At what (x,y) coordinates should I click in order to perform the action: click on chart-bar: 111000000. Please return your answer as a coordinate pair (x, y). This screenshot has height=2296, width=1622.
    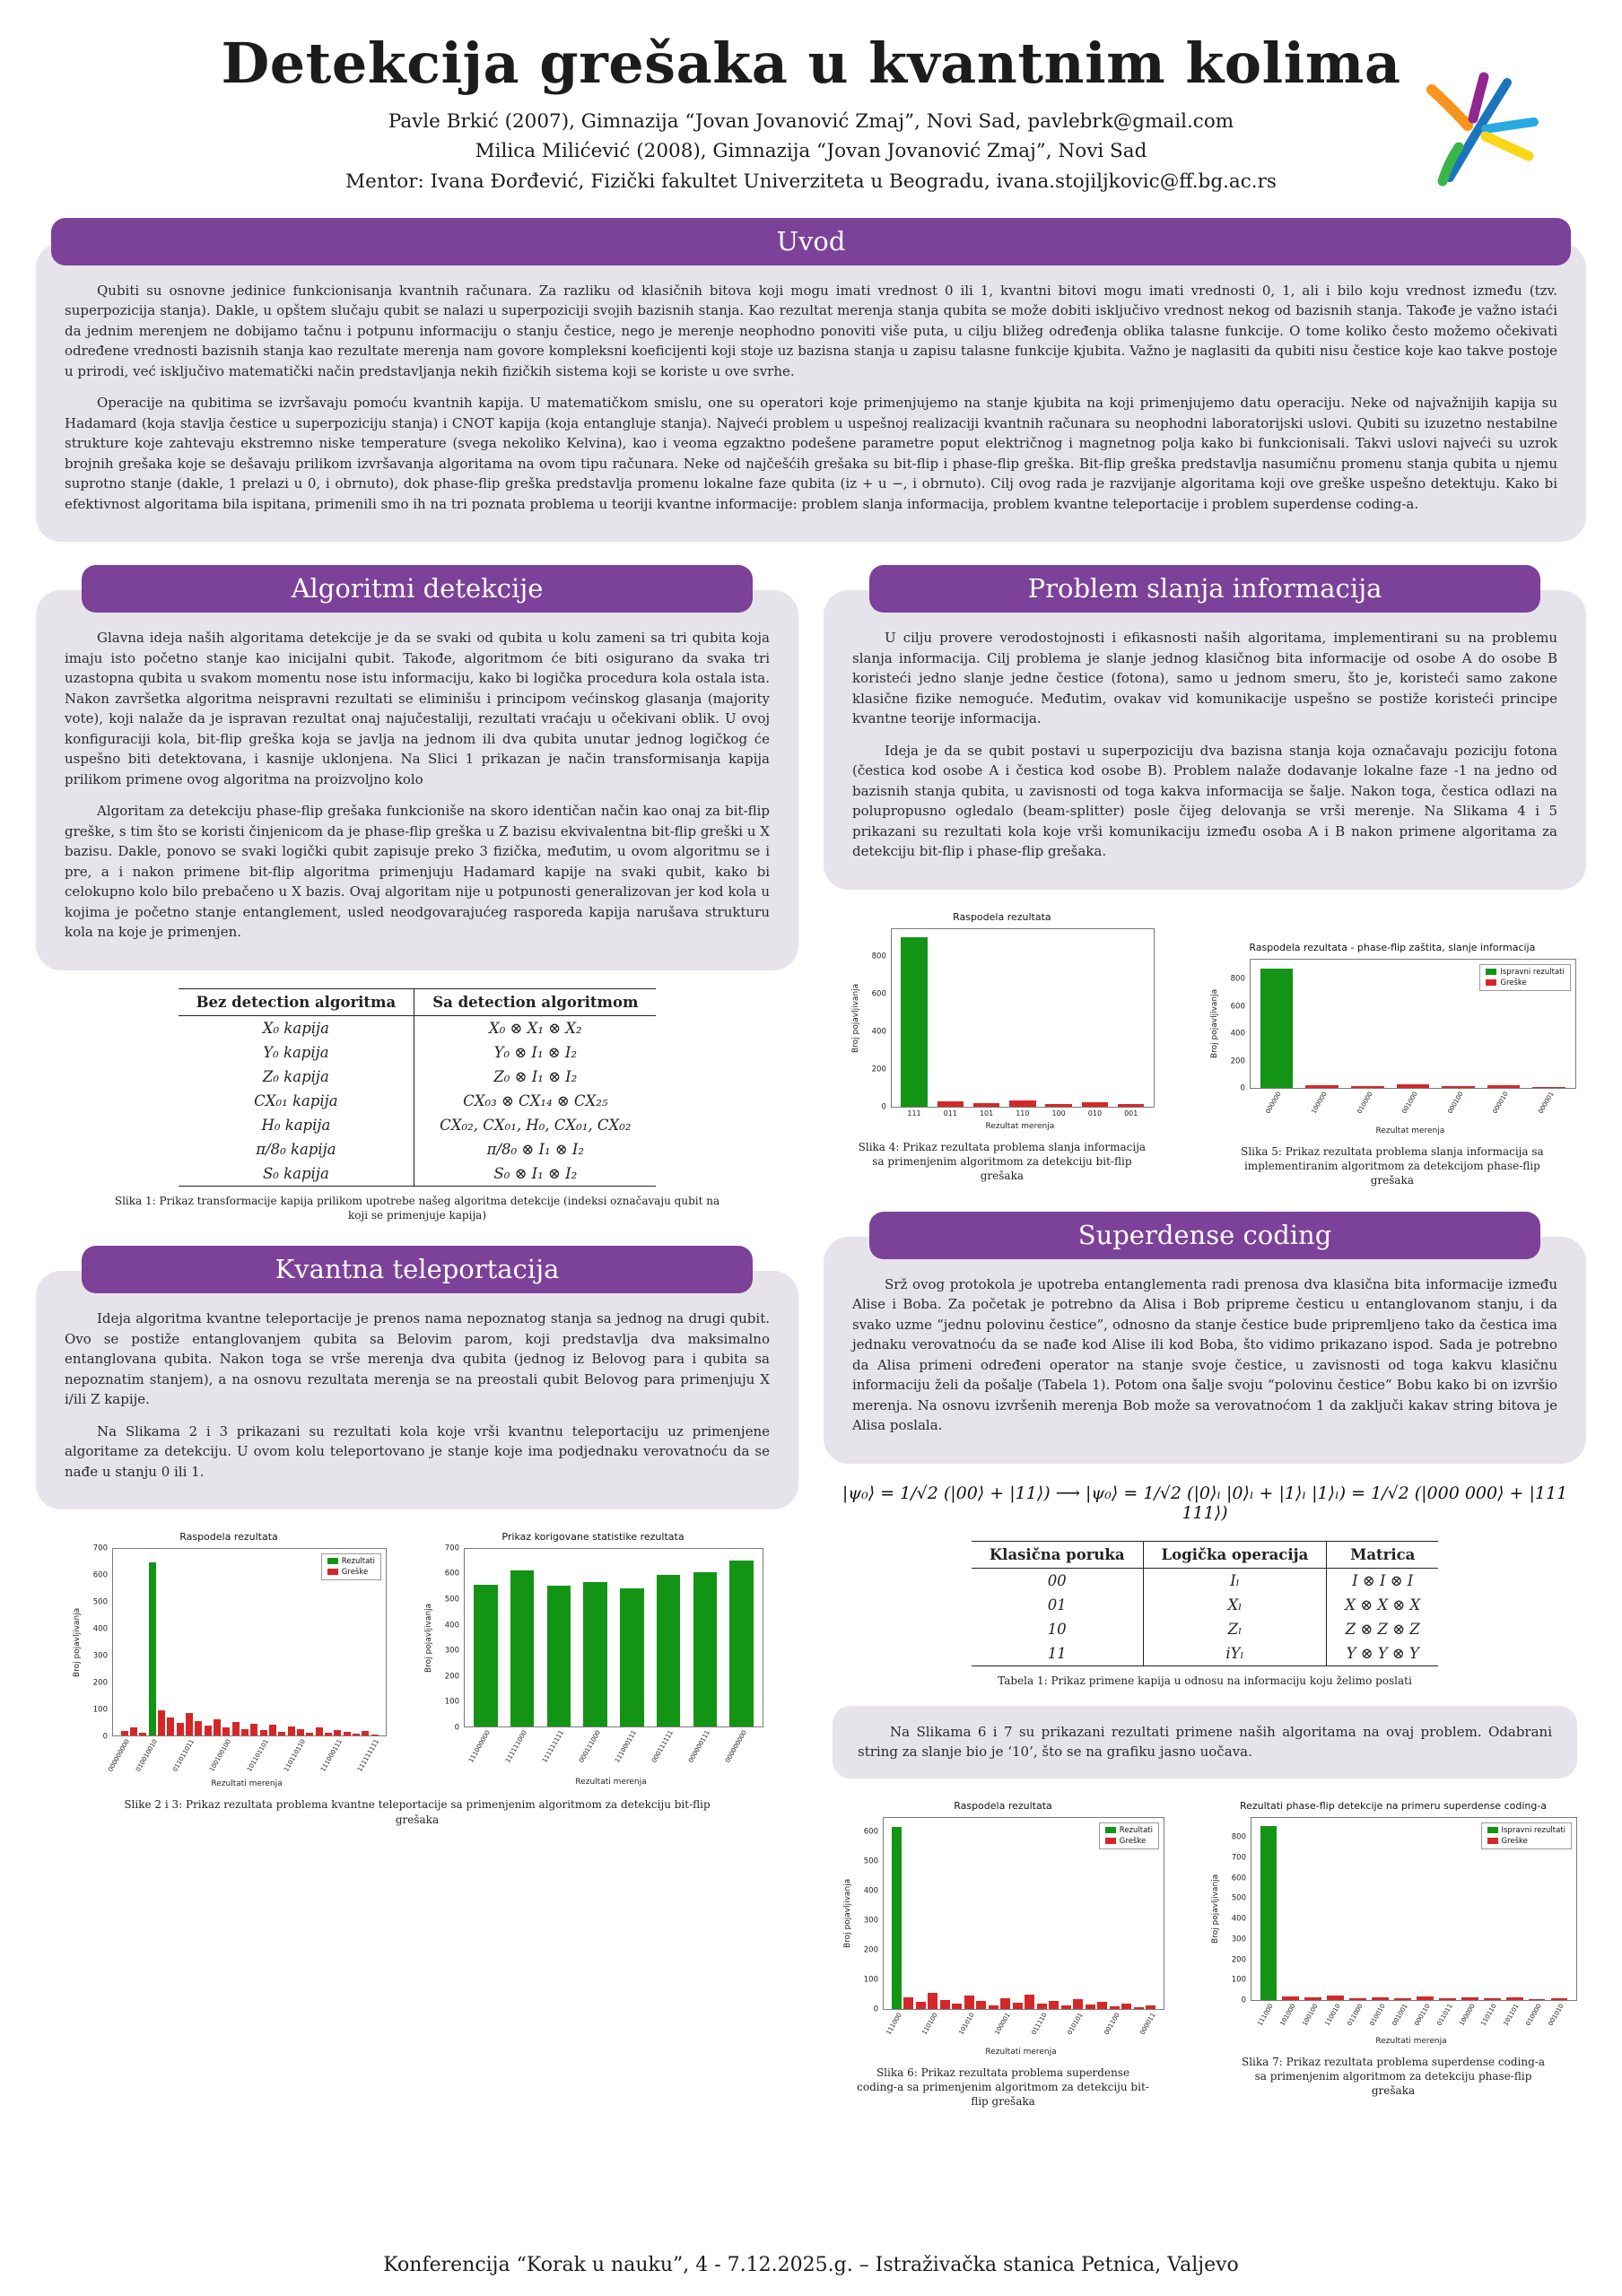
    Looking at the image, I should click on (484, 1656).